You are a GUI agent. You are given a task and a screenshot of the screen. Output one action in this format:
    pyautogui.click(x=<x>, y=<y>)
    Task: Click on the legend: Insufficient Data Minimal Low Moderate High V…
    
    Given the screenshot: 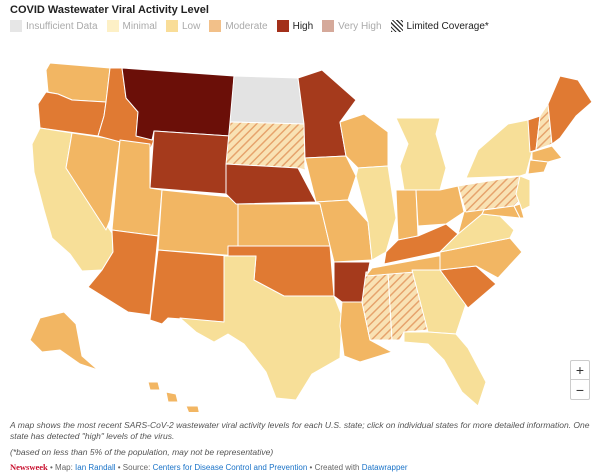 What is the action you would take?
    pyautogui.click(x=254, y=26)
    